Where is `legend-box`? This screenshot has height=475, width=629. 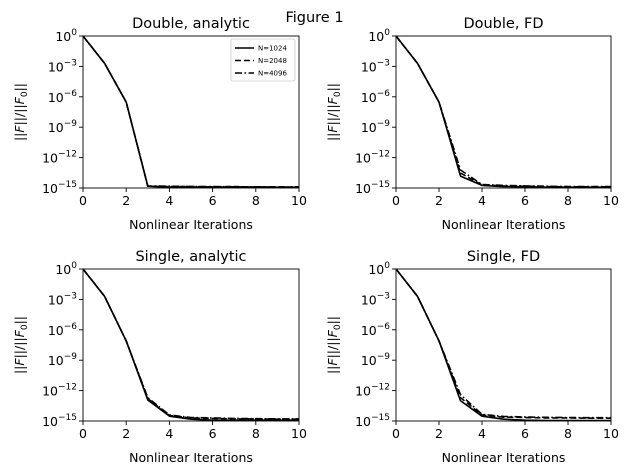
legend-box is located at coordinates (263, 60).